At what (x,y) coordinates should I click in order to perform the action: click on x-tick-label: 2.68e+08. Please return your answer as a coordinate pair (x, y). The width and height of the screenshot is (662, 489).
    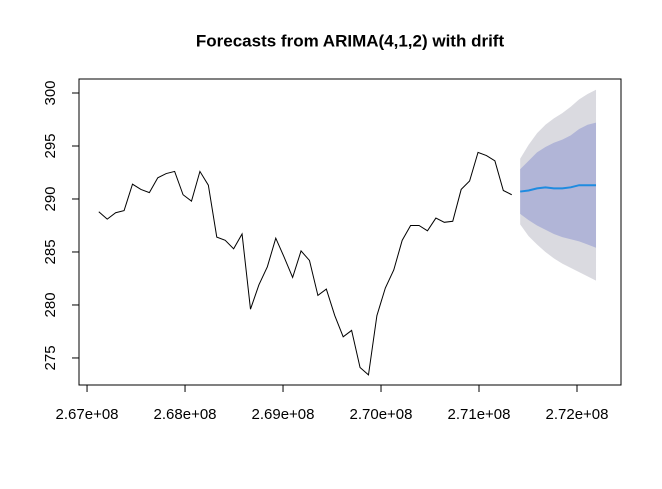
    Looking at the image, I should click on (185, 414).